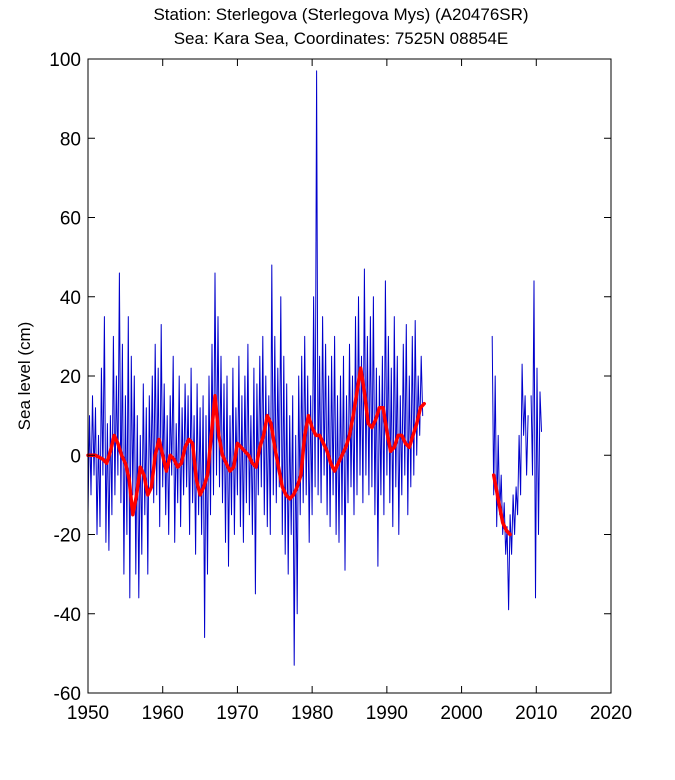  I want to click on x-tick-label-1990: 1990, so click(387, 713).